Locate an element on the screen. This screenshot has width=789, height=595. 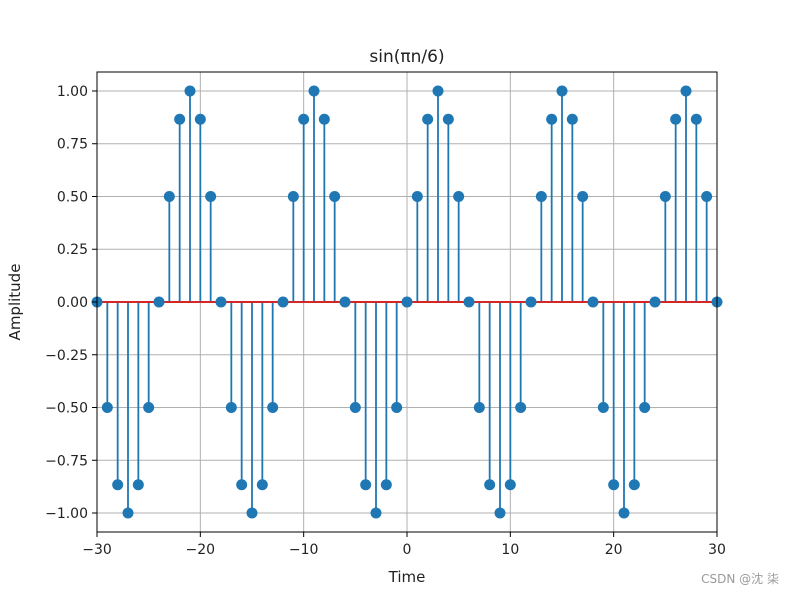
x-axis-label: Time is located at coordinates (407, 577).